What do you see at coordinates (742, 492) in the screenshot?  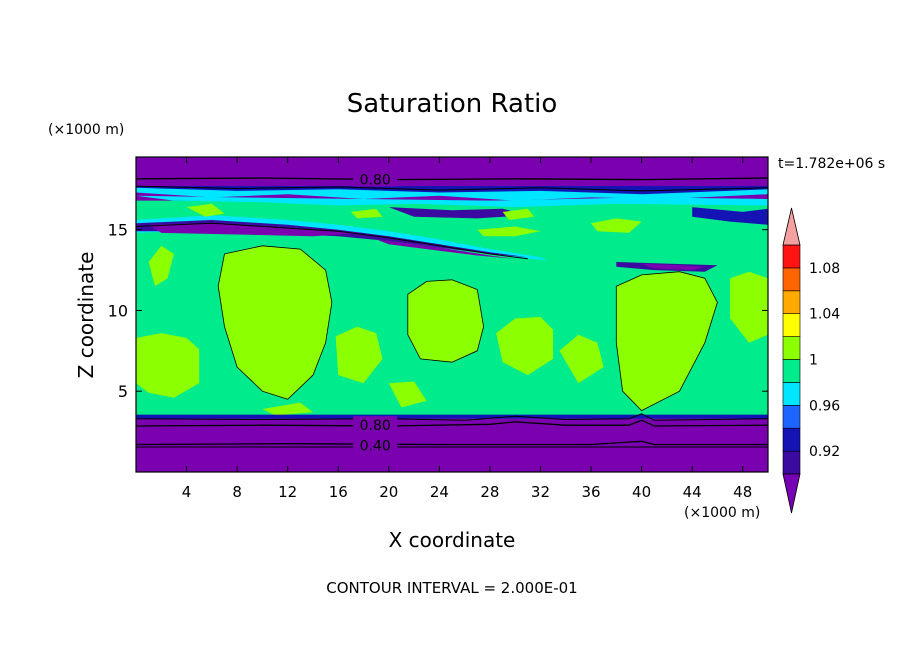 I see `x-tick-label-48: 48` at bounding box center [742, 492].